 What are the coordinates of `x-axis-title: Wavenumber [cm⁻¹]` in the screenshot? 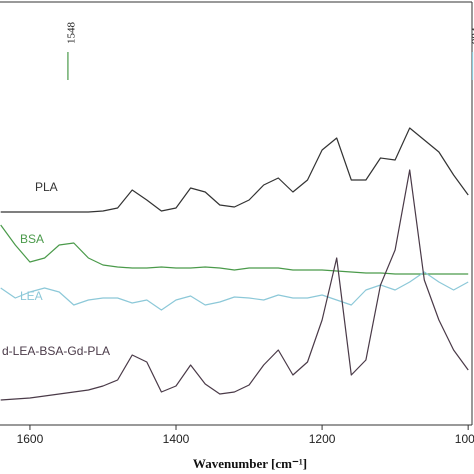 It's located at (250, 463).